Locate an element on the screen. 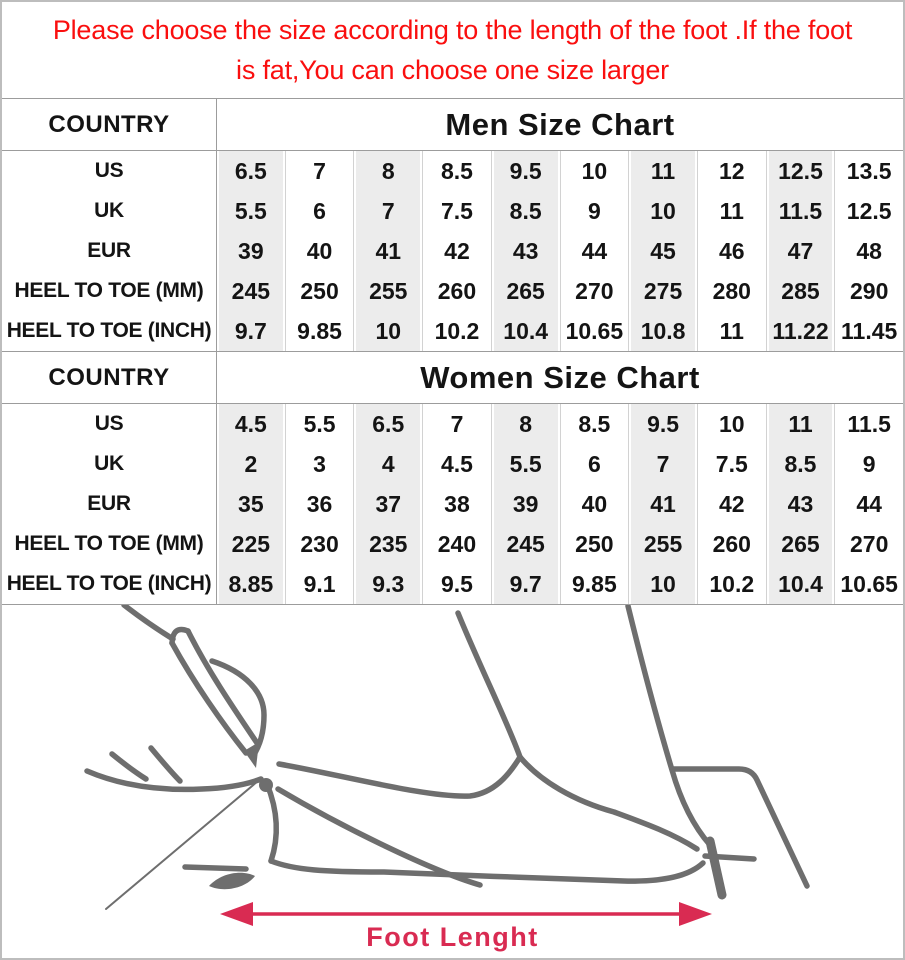 This screenshot has height=960, width=905. size-cell: 12 is located at coordinates (731, 171).